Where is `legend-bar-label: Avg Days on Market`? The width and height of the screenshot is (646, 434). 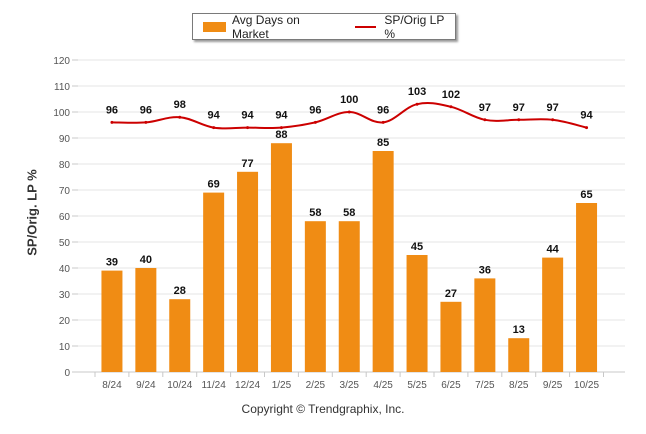
legend-bar-label: Avg Days on Market is located at coordinates (265, 26).